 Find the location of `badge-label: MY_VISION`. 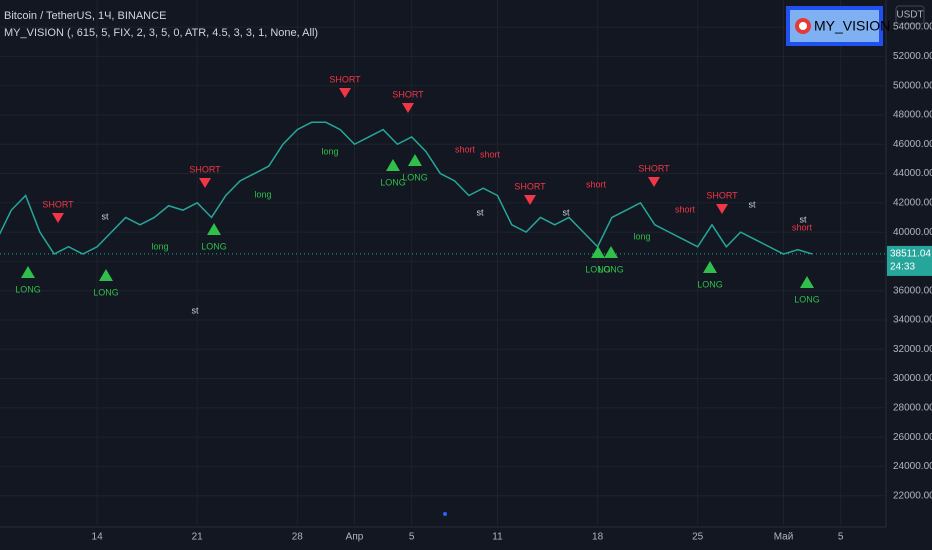

badge-label: MY_VISION is located at coordinates (852, 26).